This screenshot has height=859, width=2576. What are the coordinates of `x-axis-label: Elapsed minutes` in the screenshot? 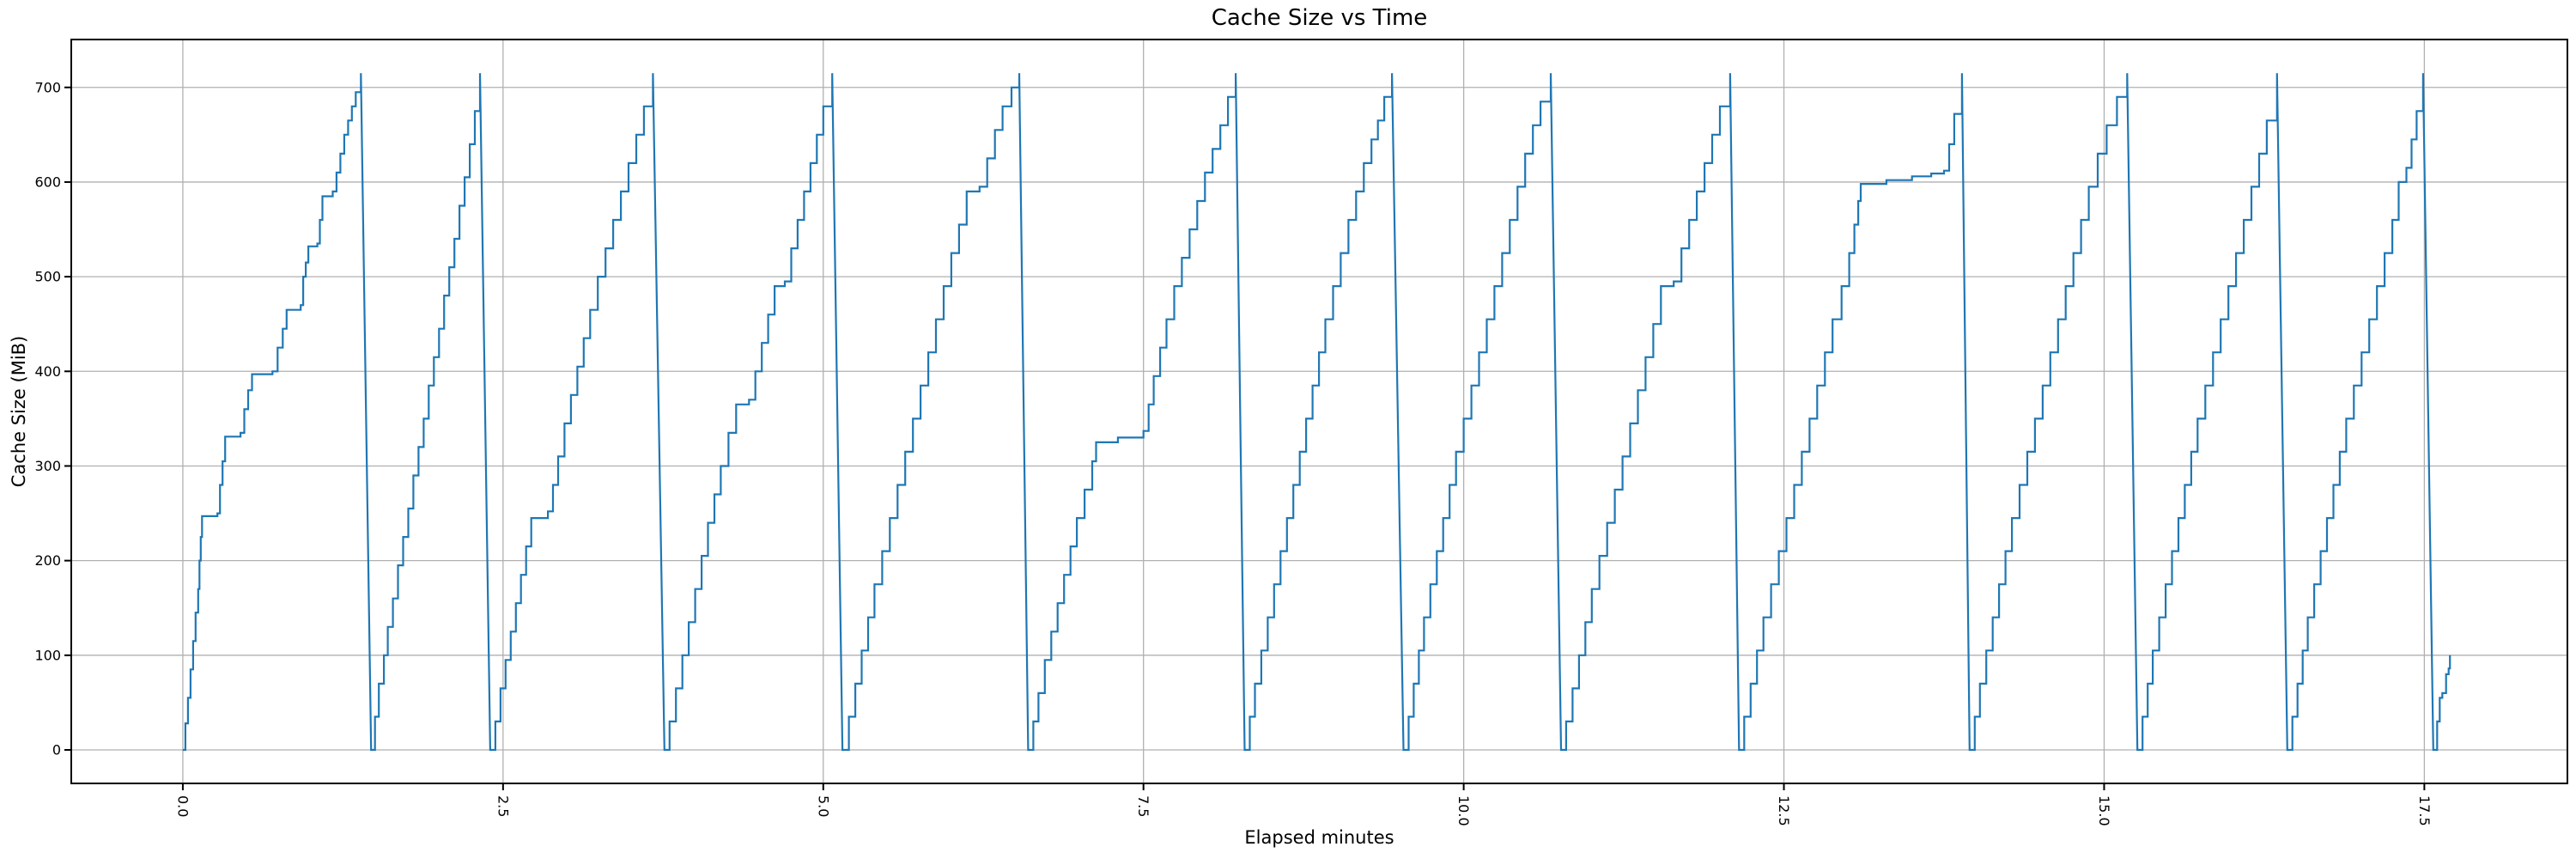 It's located at (1319, 837).